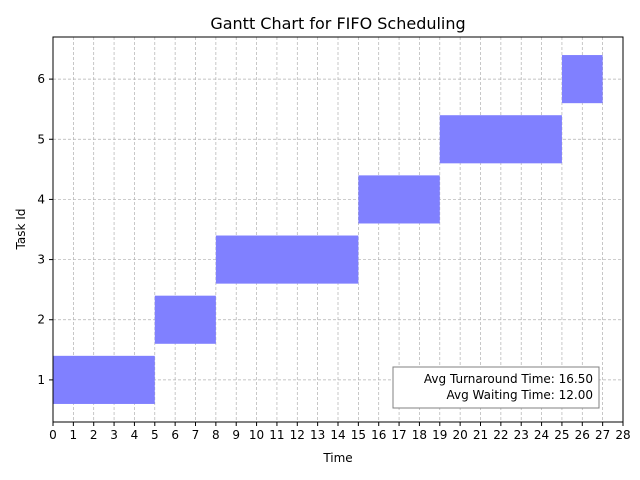 The height and width of the screenshot is (480, 640). I want to click on y-tick-label: 3, so click(41, 260).